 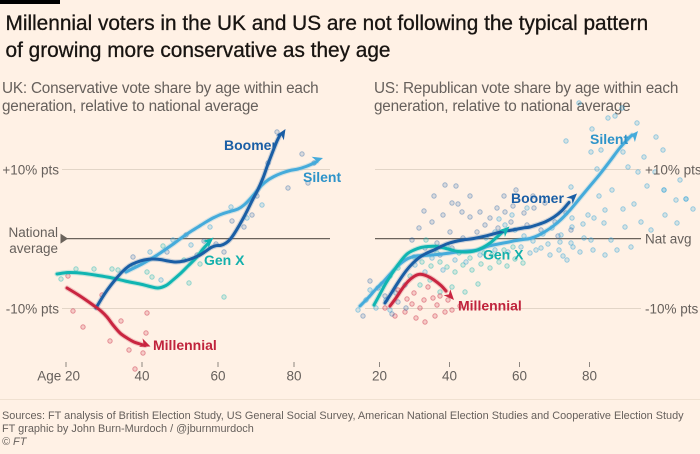 I want to click on svg-text: National, so click(x=33, y=232).